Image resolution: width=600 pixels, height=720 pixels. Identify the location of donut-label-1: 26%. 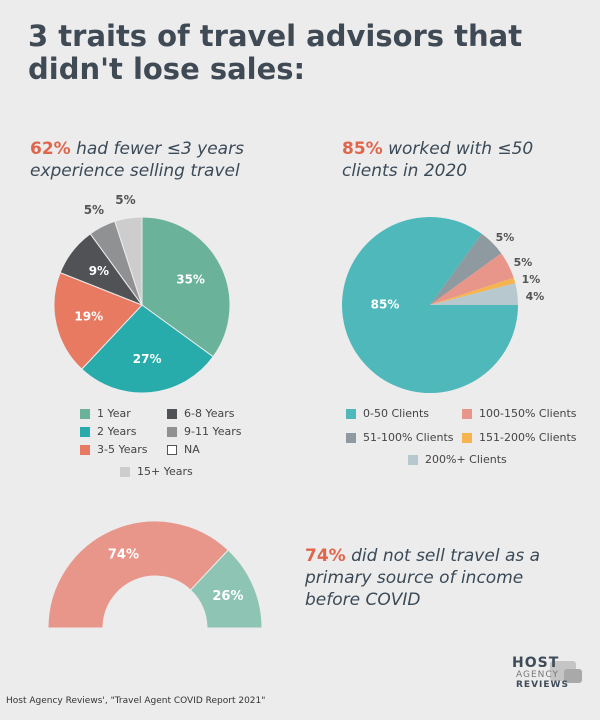
(227, 596).